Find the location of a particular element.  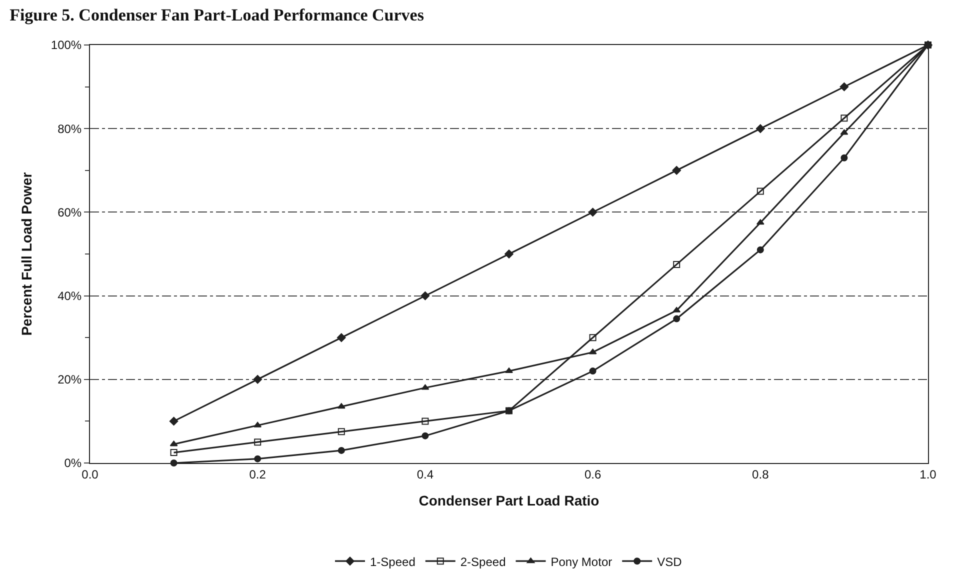

x-axis-title: Condenser Part Load Ratio is located at coordinates (509, 500).